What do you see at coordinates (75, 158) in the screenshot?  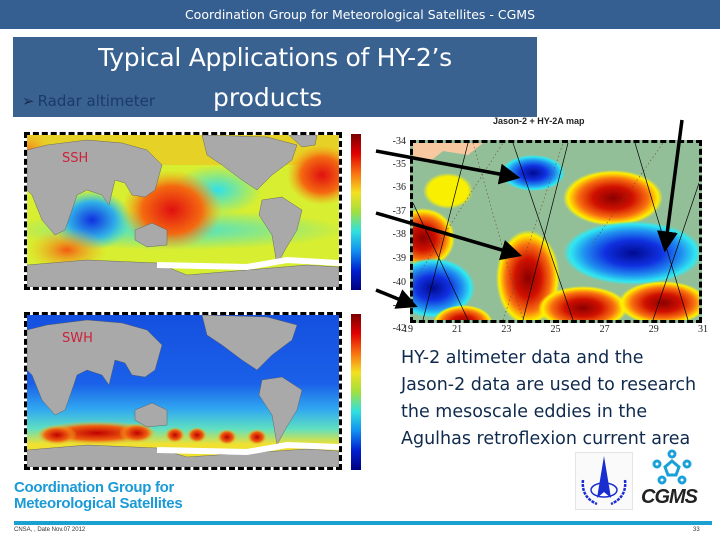 I see `ssh-label: SSH` at bounding box center [75, 158].